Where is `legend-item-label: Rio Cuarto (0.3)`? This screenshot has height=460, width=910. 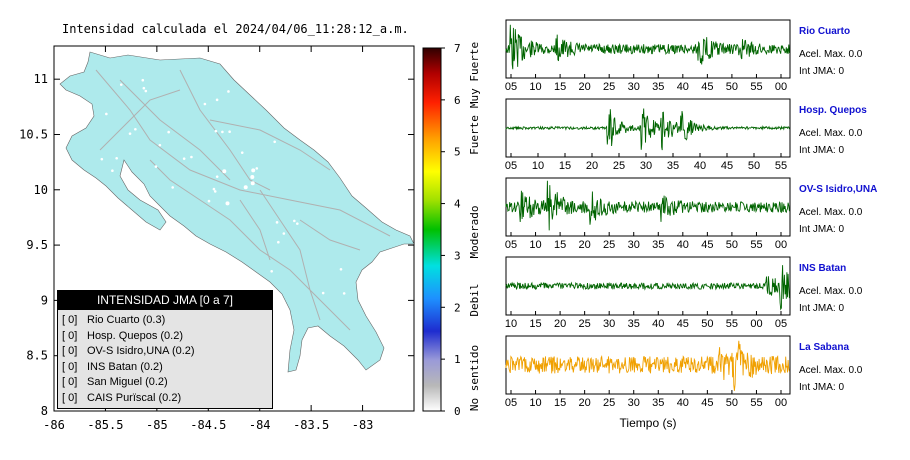 legend-item-label: Rio Cuarto (0.3) is located at coordinates (126, 320).